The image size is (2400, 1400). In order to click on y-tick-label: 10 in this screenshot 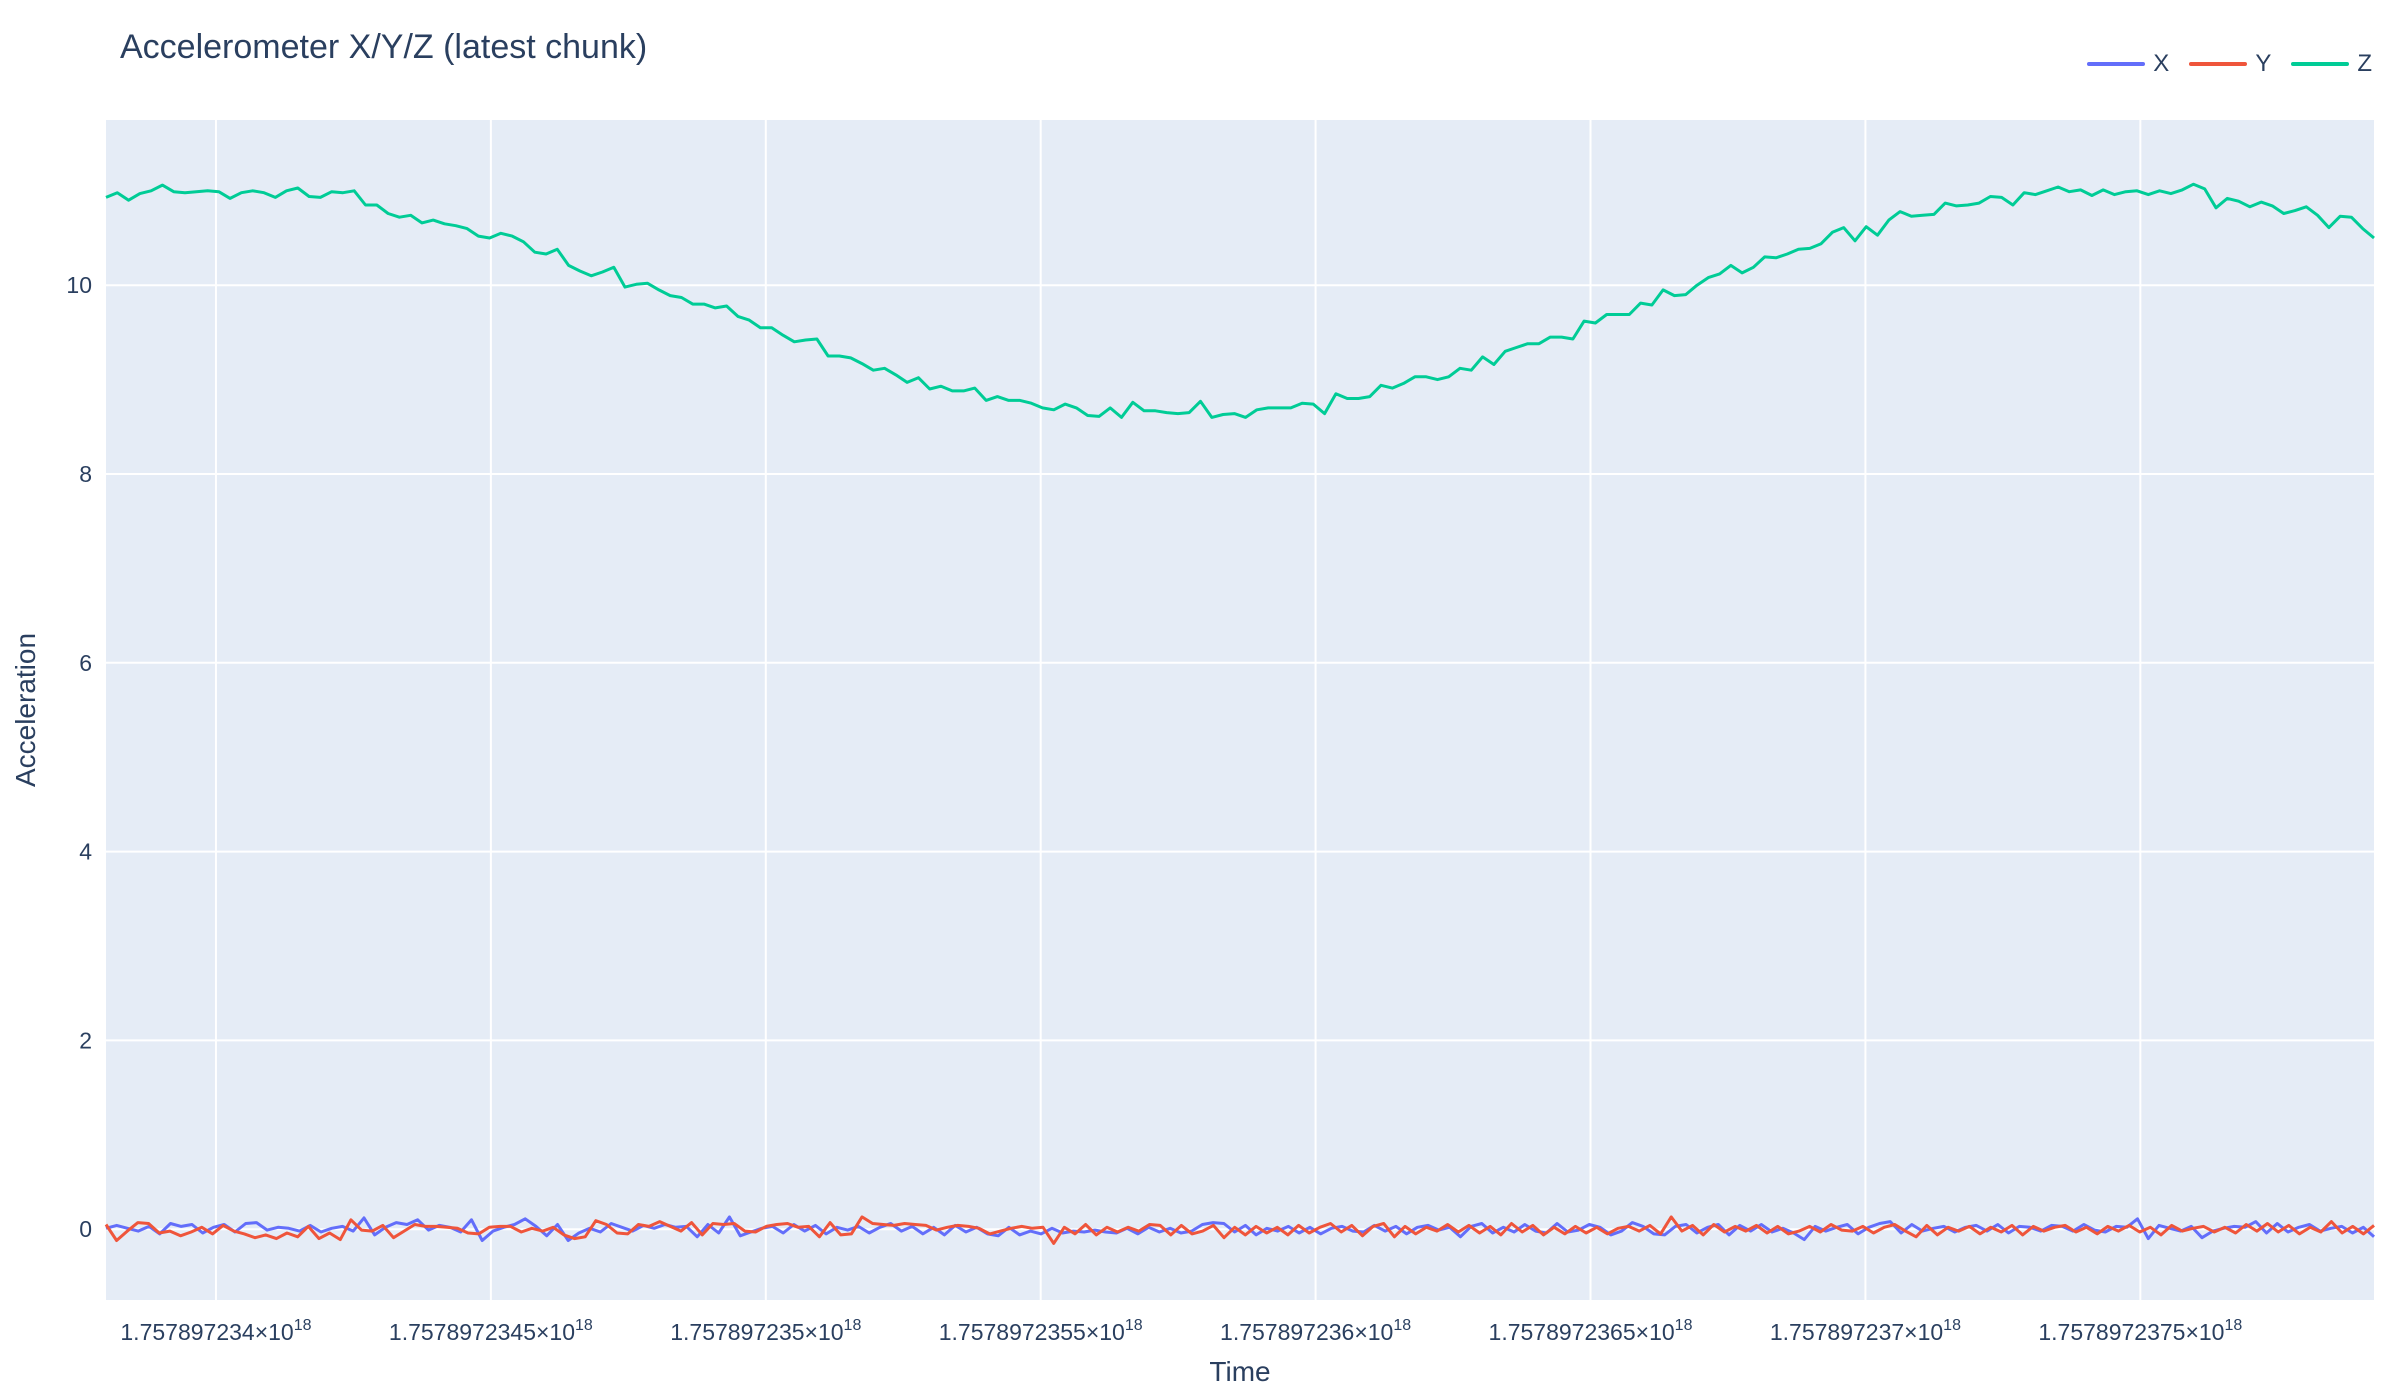, I will do `click(79, 285)`.